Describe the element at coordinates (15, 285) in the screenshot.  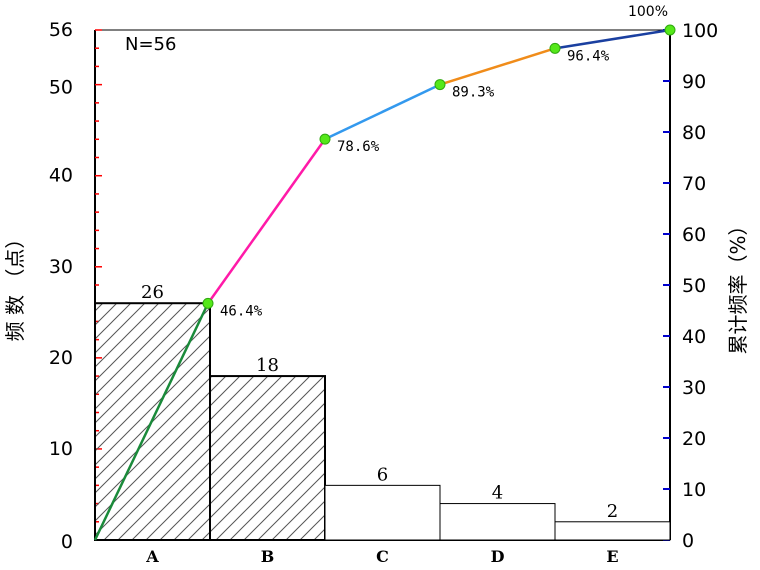
I see `left-axis-title: 频 数 （点）` at that location.